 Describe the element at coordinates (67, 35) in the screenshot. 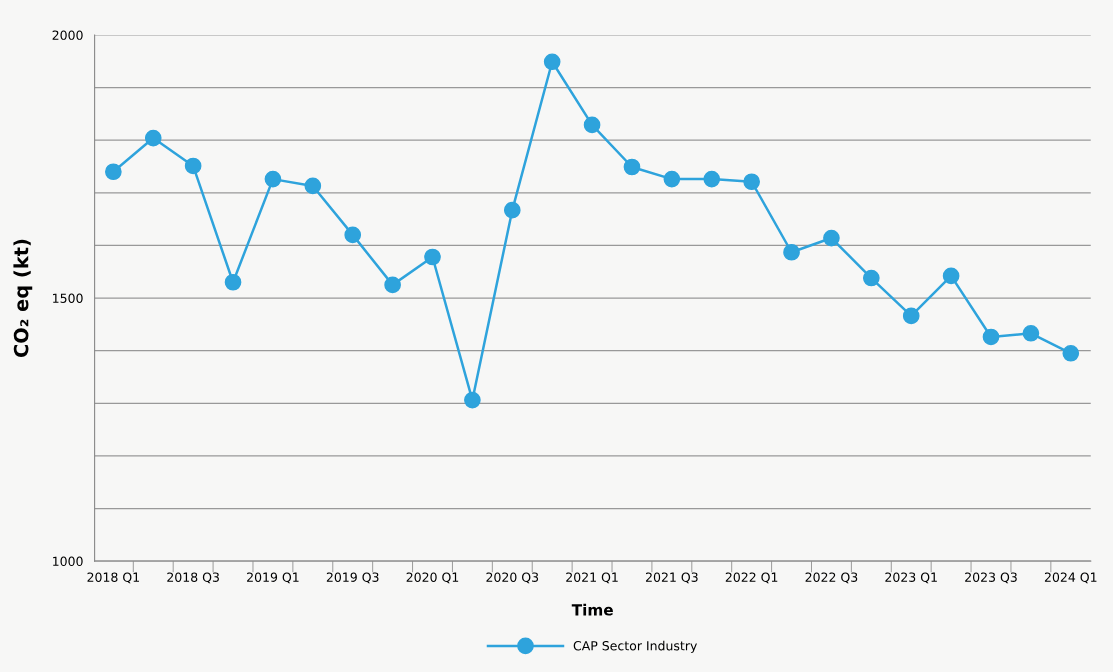

I see `y-tick-label: 2000` at that location.